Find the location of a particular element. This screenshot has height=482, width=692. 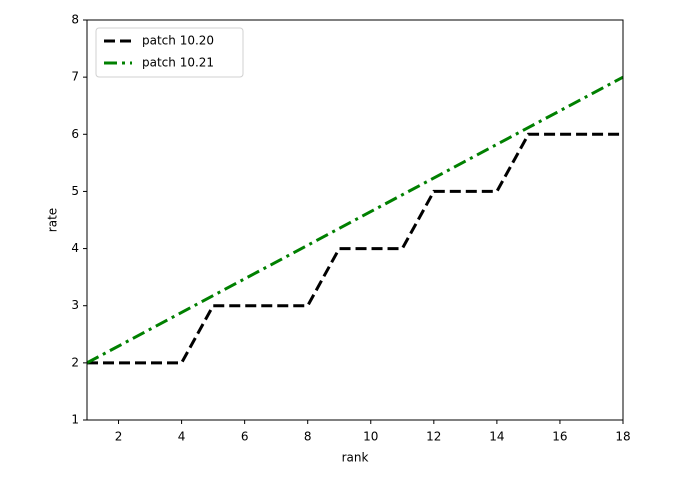

x-tick-label: 6 is located at coordinates (245, 437).